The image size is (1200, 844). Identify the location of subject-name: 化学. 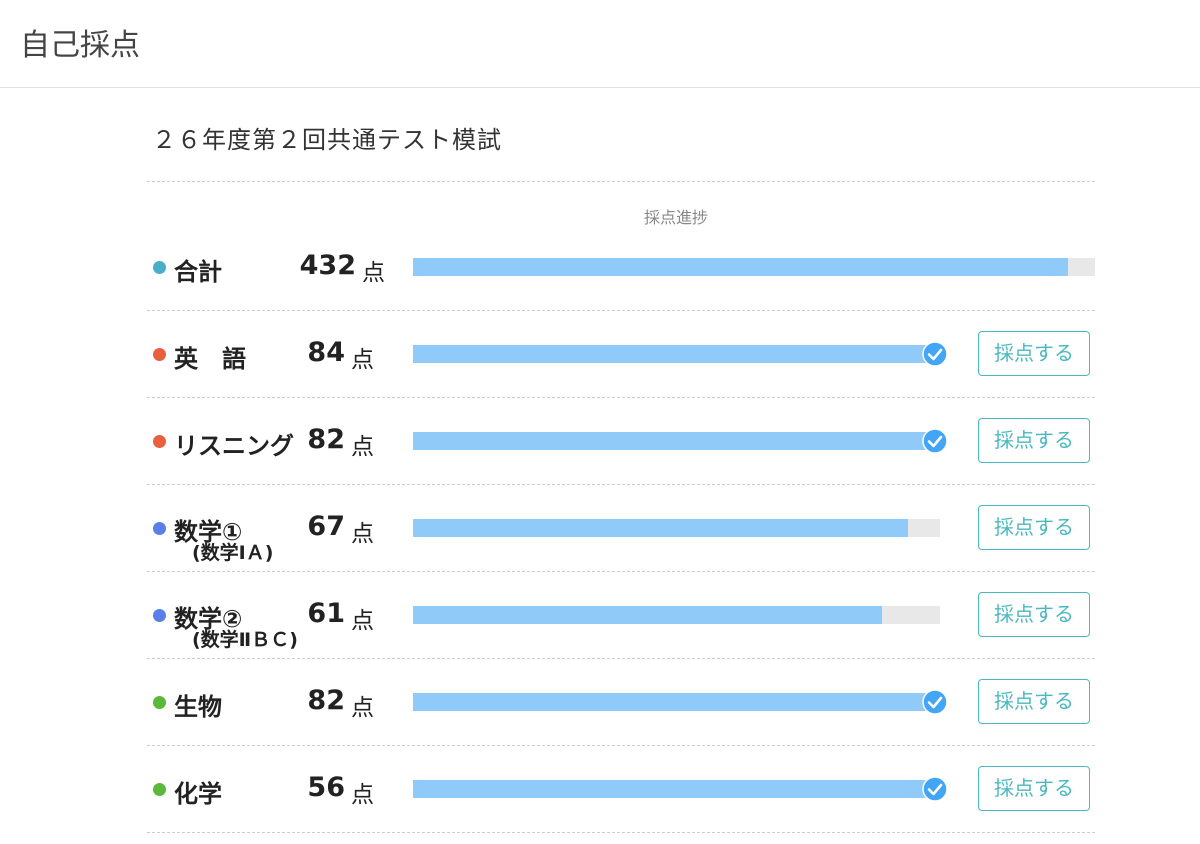
(198, 794).